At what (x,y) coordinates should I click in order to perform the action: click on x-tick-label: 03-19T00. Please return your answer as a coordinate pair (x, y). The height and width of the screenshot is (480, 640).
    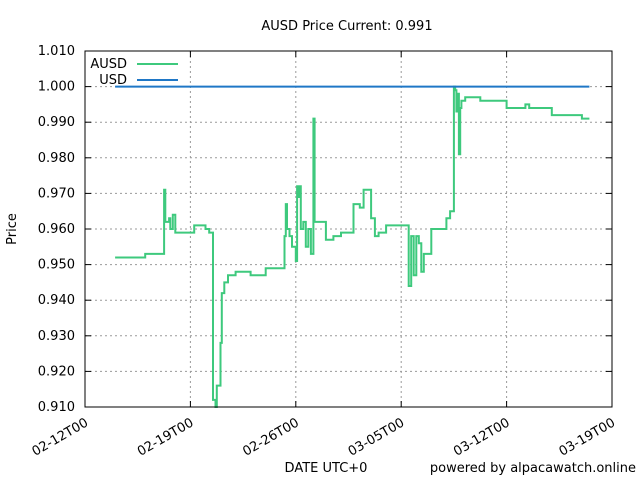
    Looking at the image, I should click on (587, 437).